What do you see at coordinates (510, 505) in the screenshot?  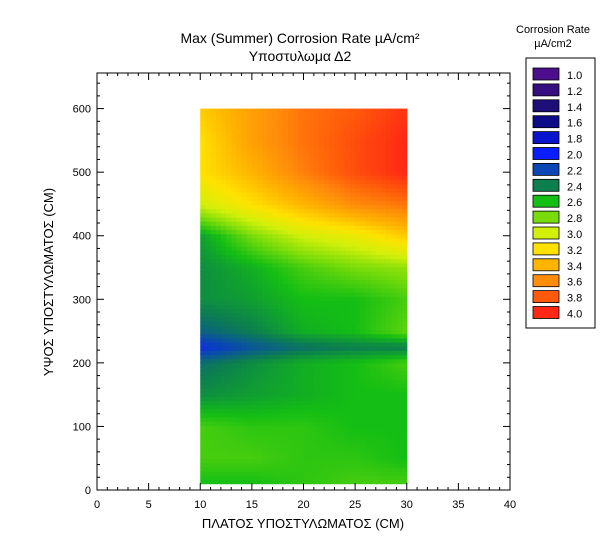 I see `x-tick-label: 40` at bounding box center [510, 505].